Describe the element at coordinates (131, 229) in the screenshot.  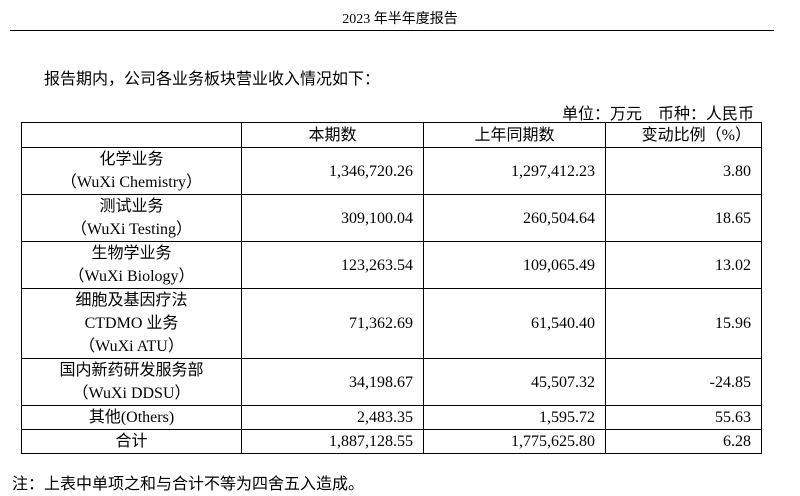
I see `segment-name-line: （WuXi Testing）` at that location.